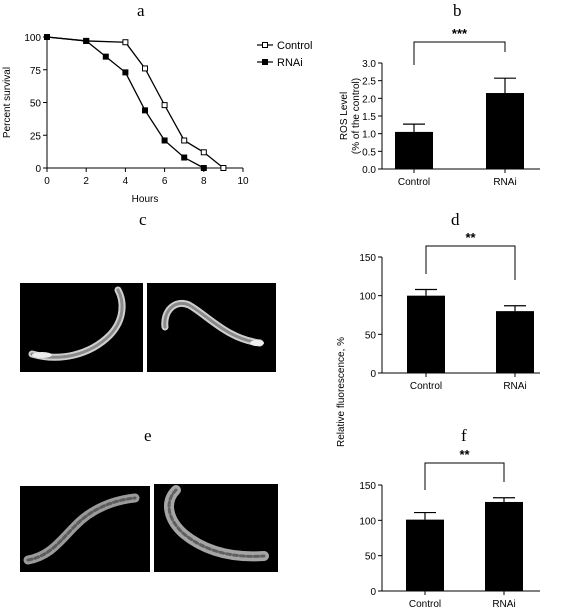  Describe the element at coordinates (426, 334) in the screenshot. I see `chart-d-bar-control` at that location.